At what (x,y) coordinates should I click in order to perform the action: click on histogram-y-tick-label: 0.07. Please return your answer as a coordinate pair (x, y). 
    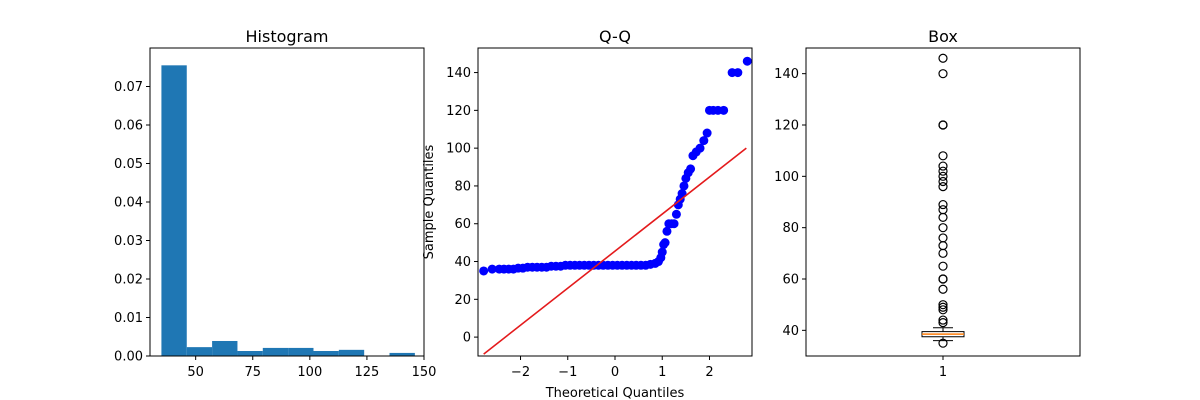
    Looking at the image, I should click on (128, 87).